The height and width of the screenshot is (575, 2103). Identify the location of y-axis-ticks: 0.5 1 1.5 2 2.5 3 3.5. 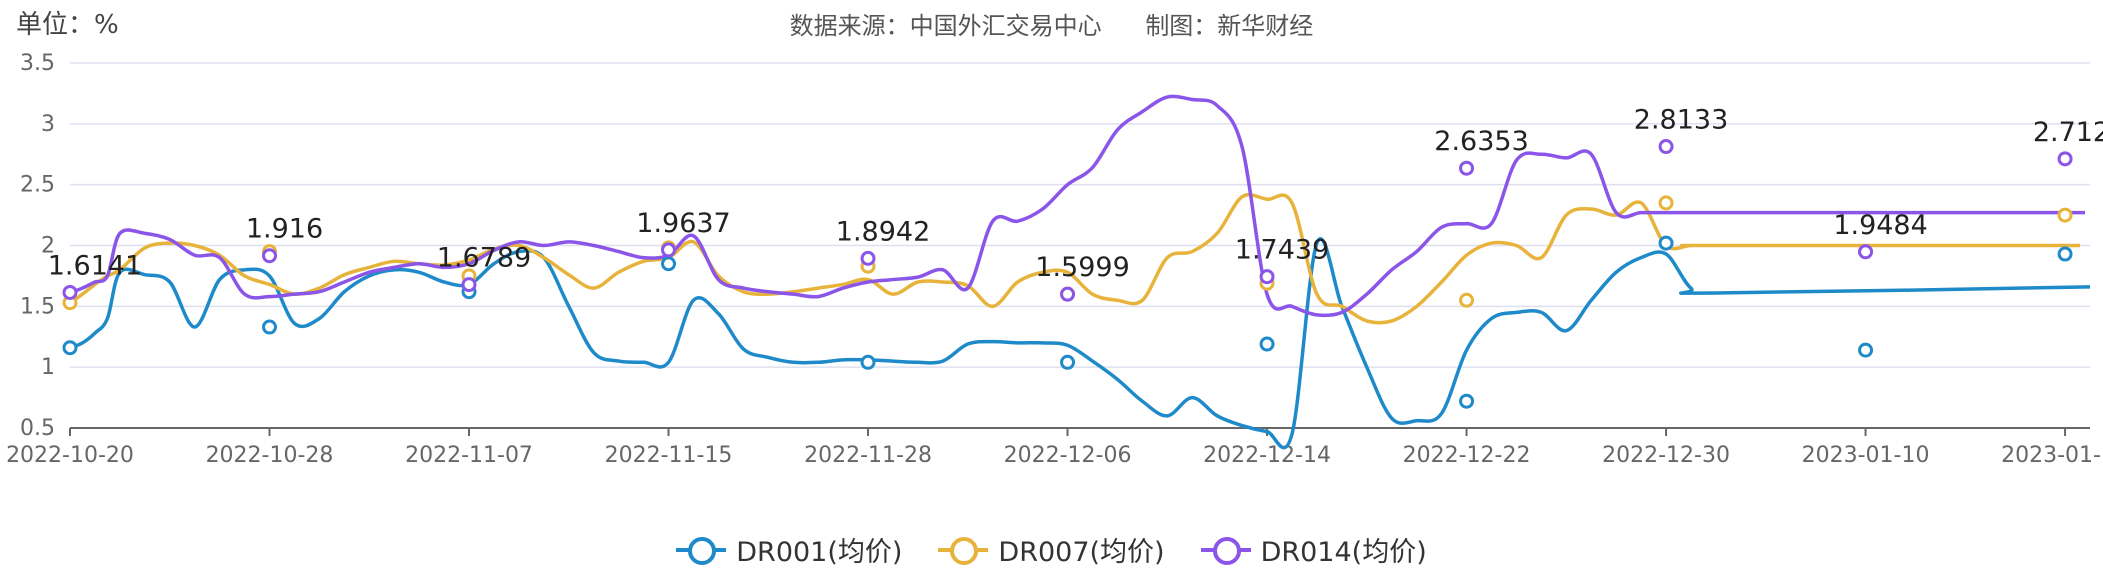
(37, 246).